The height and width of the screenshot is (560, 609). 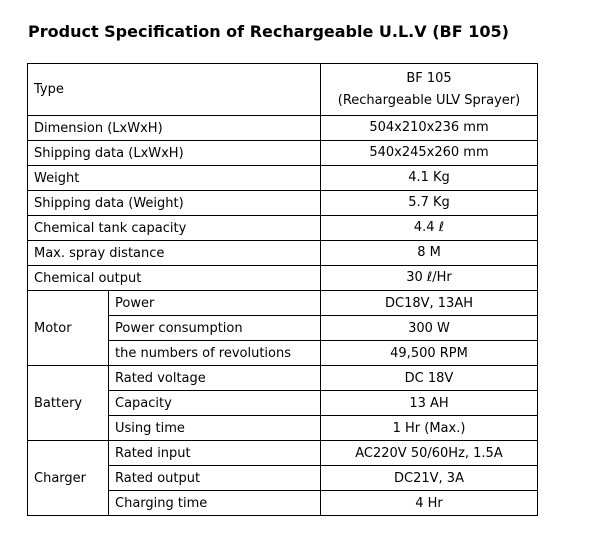 I want to click on row: Motor Power DC18V, 13AH, so click(x=282, y=328).